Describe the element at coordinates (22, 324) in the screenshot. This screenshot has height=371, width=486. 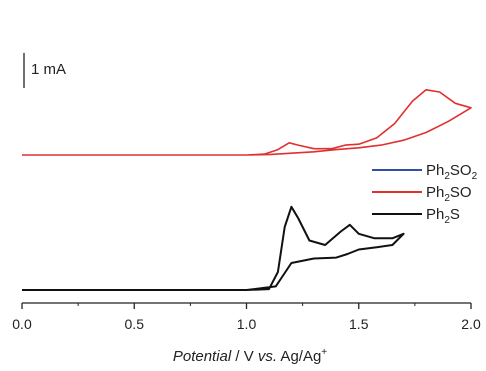
I see `x-tick-label: 0.0` at that location.